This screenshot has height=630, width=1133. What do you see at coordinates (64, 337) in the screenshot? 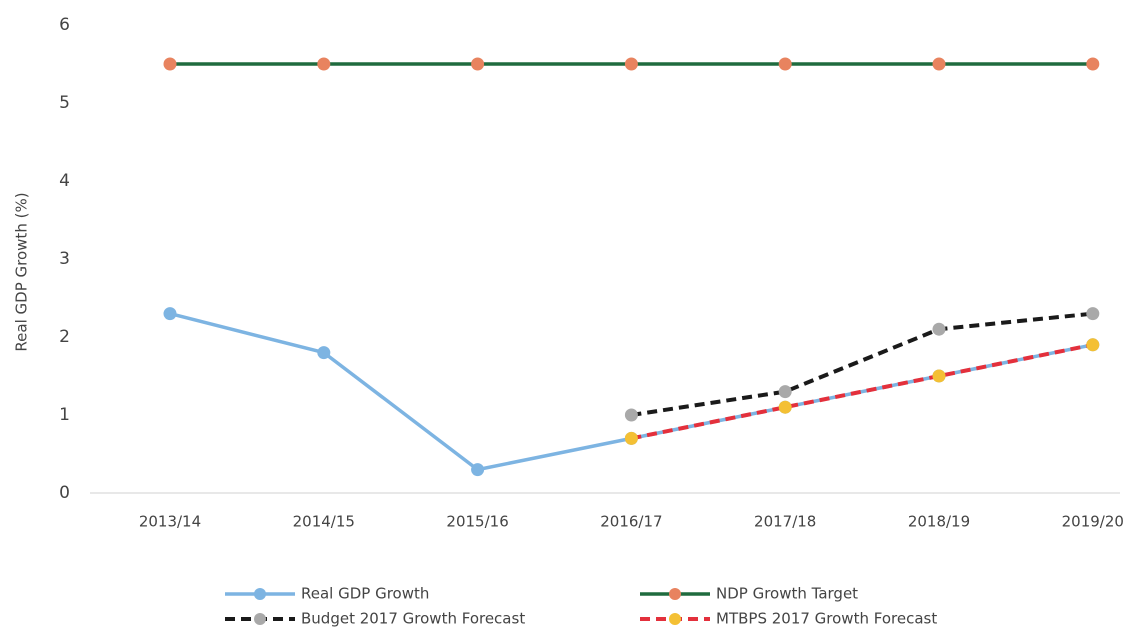
I see `y-tick-label: 2` at bounding box center [64, 337].